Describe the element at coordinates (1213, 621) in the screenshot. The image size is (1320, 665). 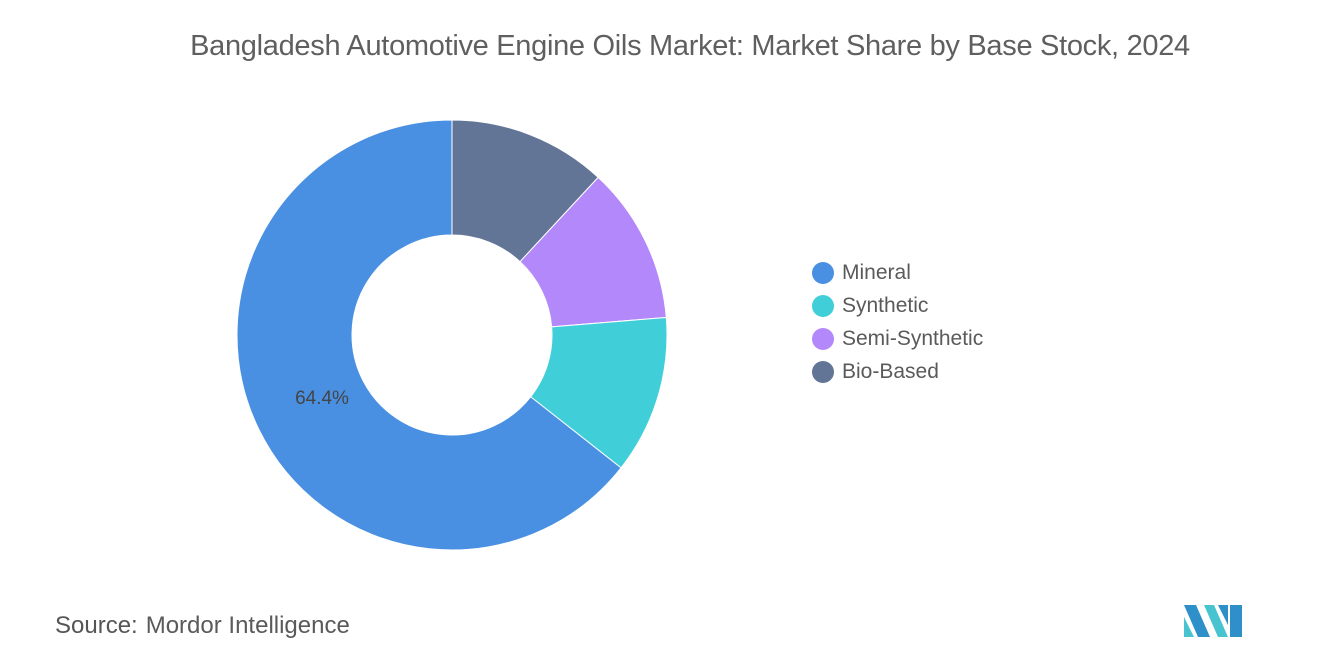
I see `mordor-logo` at that location.